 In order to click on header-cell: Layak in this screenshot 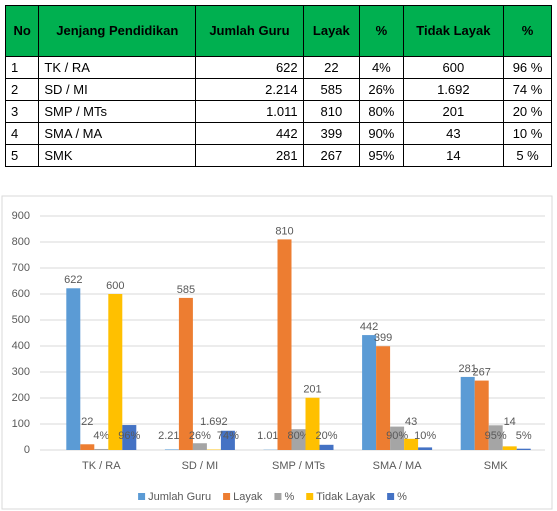, I will do `click(331, 31)`.